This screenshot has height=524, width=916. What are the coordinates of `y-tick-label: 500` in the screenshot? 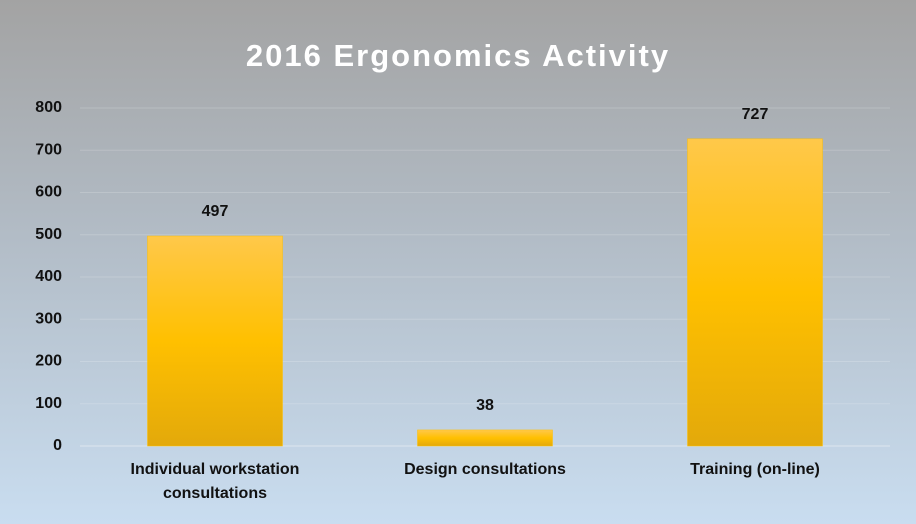 It's located at (48, 234).